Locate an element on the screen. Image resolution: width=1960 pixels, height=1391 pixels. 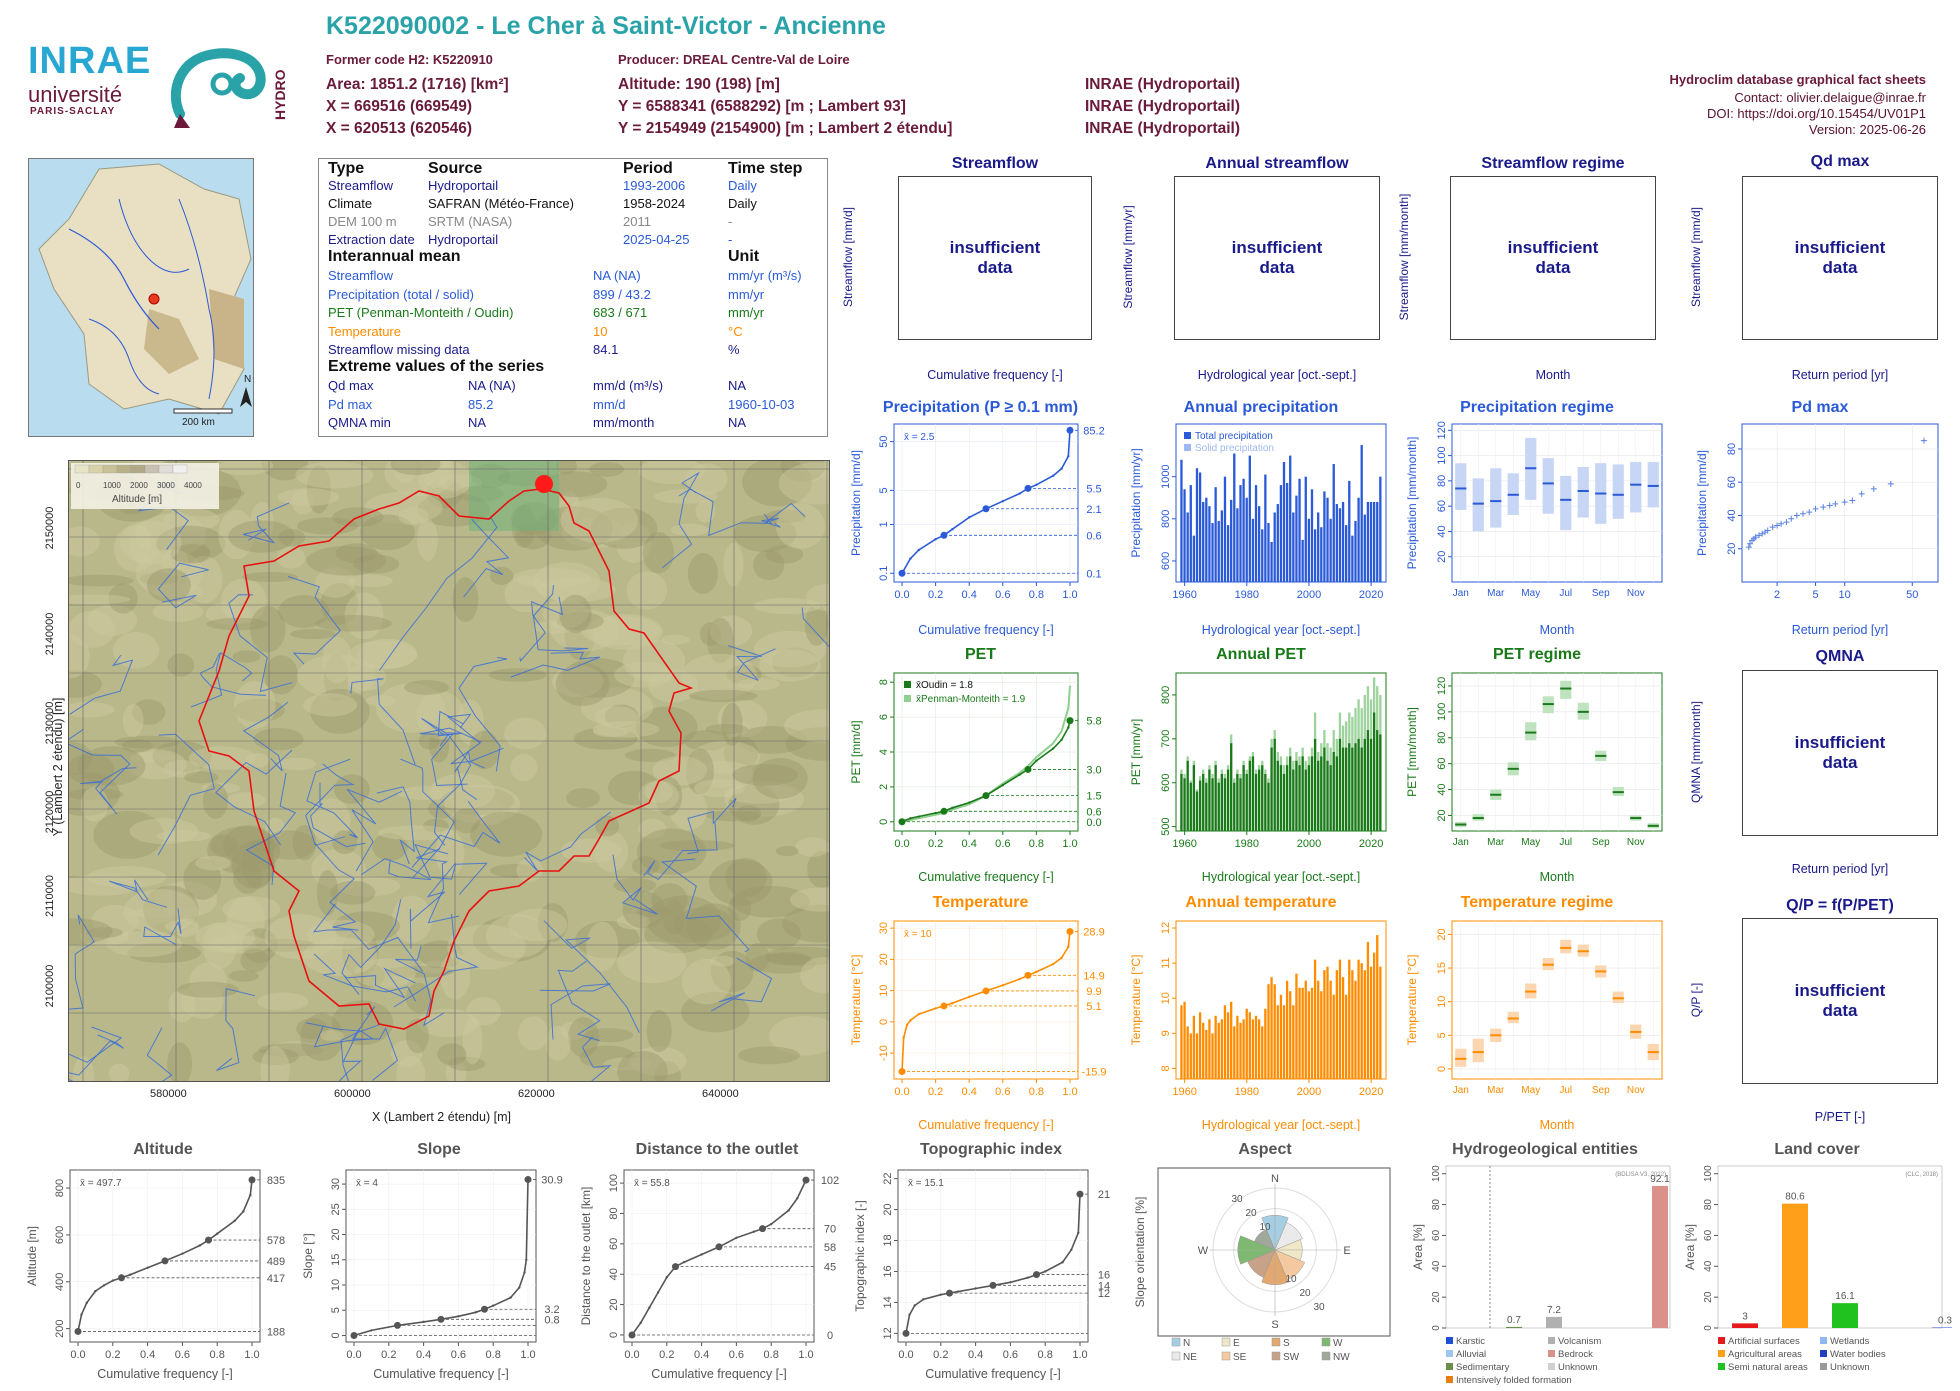
legend-item: Alluvial is located at coordinates (1471, 1354).